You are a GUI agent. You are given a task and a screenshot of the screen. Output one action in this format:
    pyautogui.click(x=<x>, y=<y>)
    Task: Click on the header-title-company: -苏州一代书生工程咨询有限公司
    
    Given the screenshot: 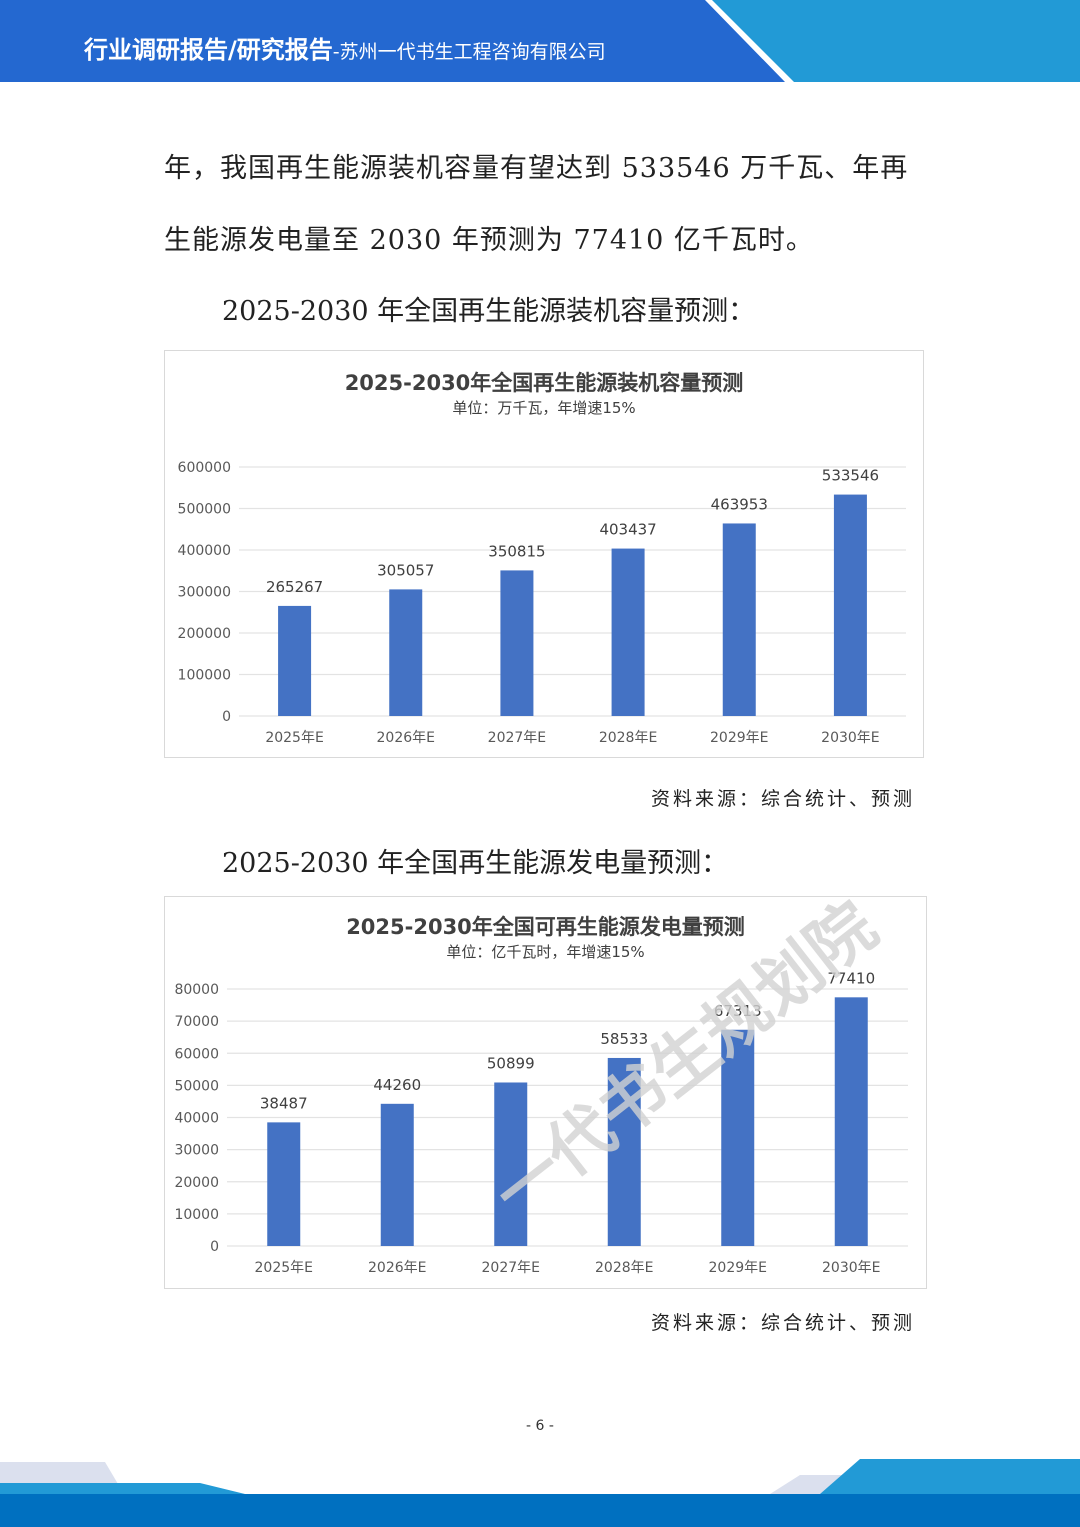 What is the action you would take?
    pyautogui.click(x=469, y=52)
    